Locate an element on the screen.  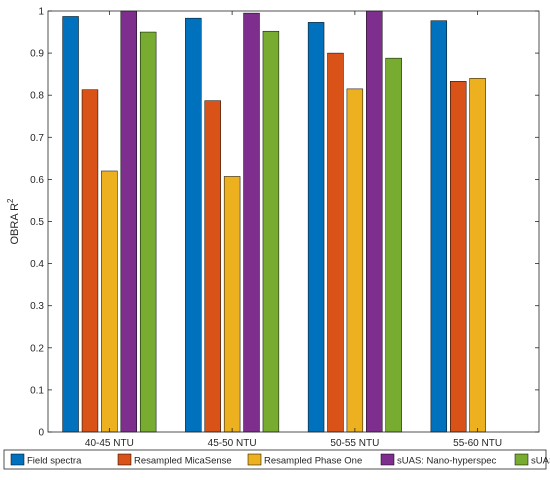
legend-swatch-resampled-phase-one is located at coordinates (254, 459).